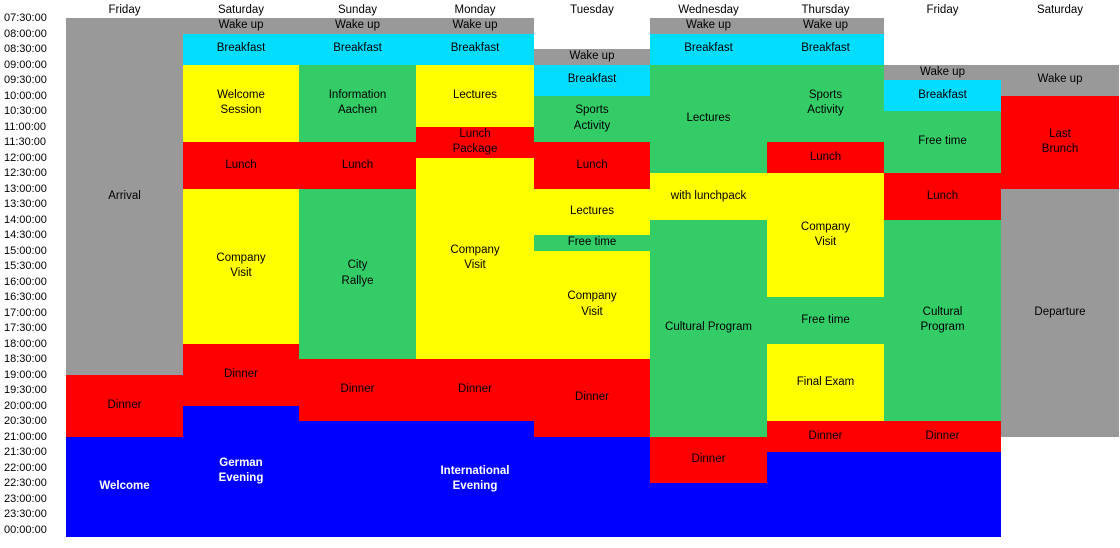 The height and width of the screenshot is (548, 1120). I want to click on event-block: International Evening, so click(475, 479).